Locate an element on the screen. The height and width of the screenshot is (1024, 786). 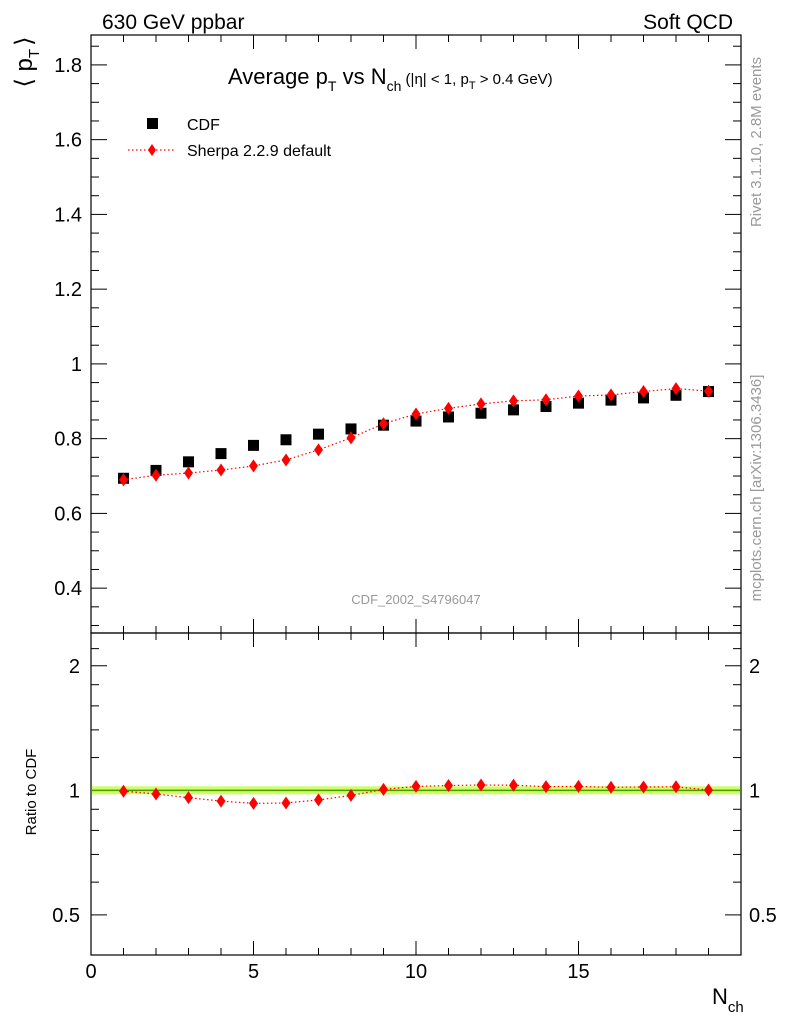
y-tick-label: 1.4 is located at coordinates (68, 215).